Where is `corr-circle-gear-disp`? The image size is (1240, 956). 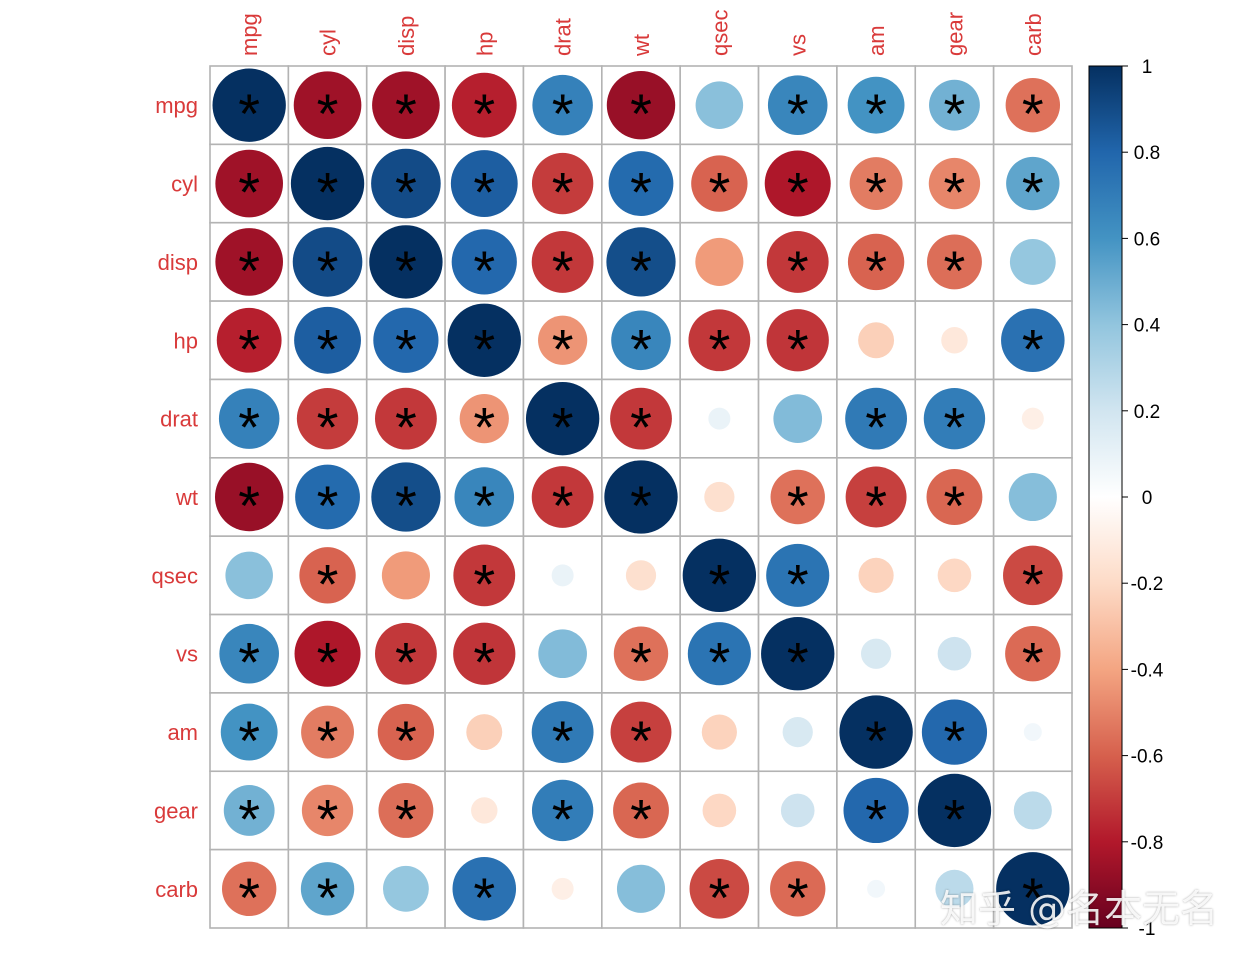
corr-circle-gear-disp is located at coordinates (406, 810).